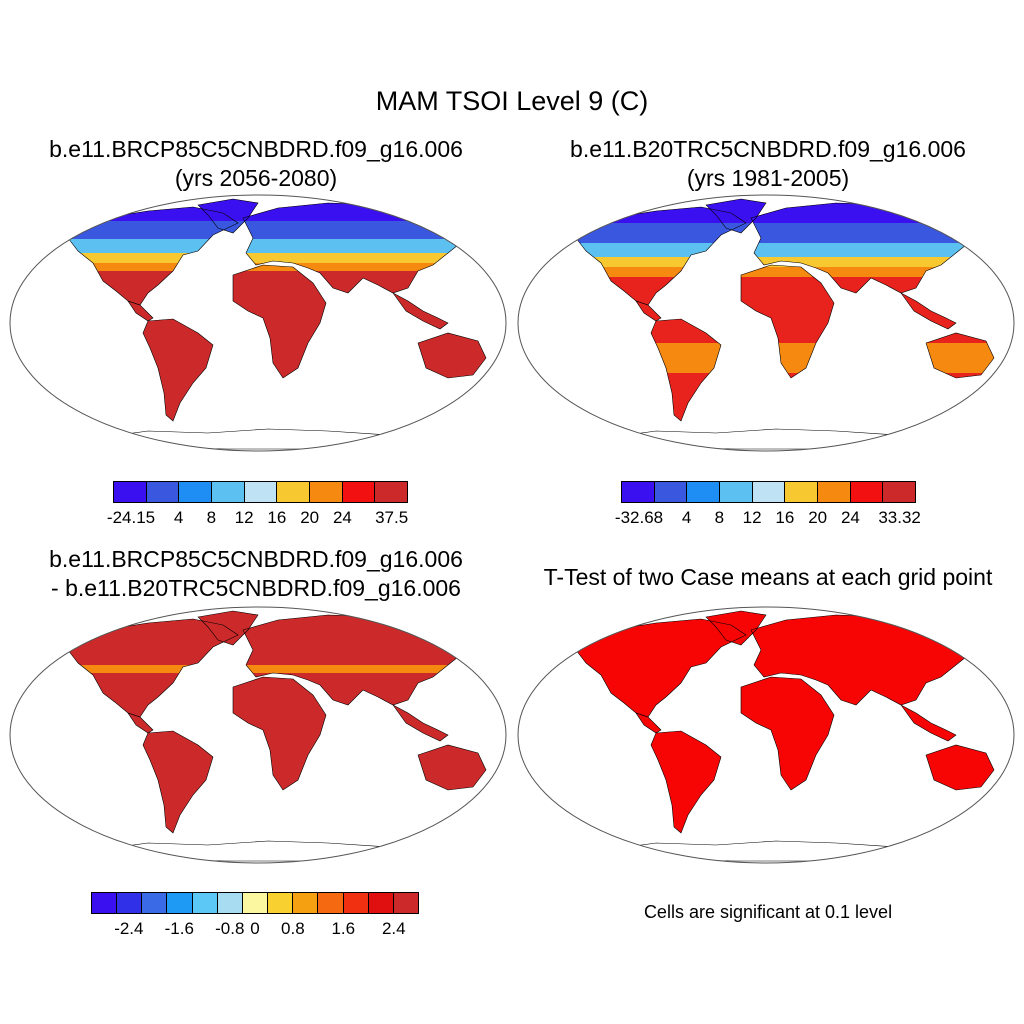 Image resolution: width=1024 pixels, height=1024 pixels. I want to click on colorbar-tick-label: 0, so click(255, 928).